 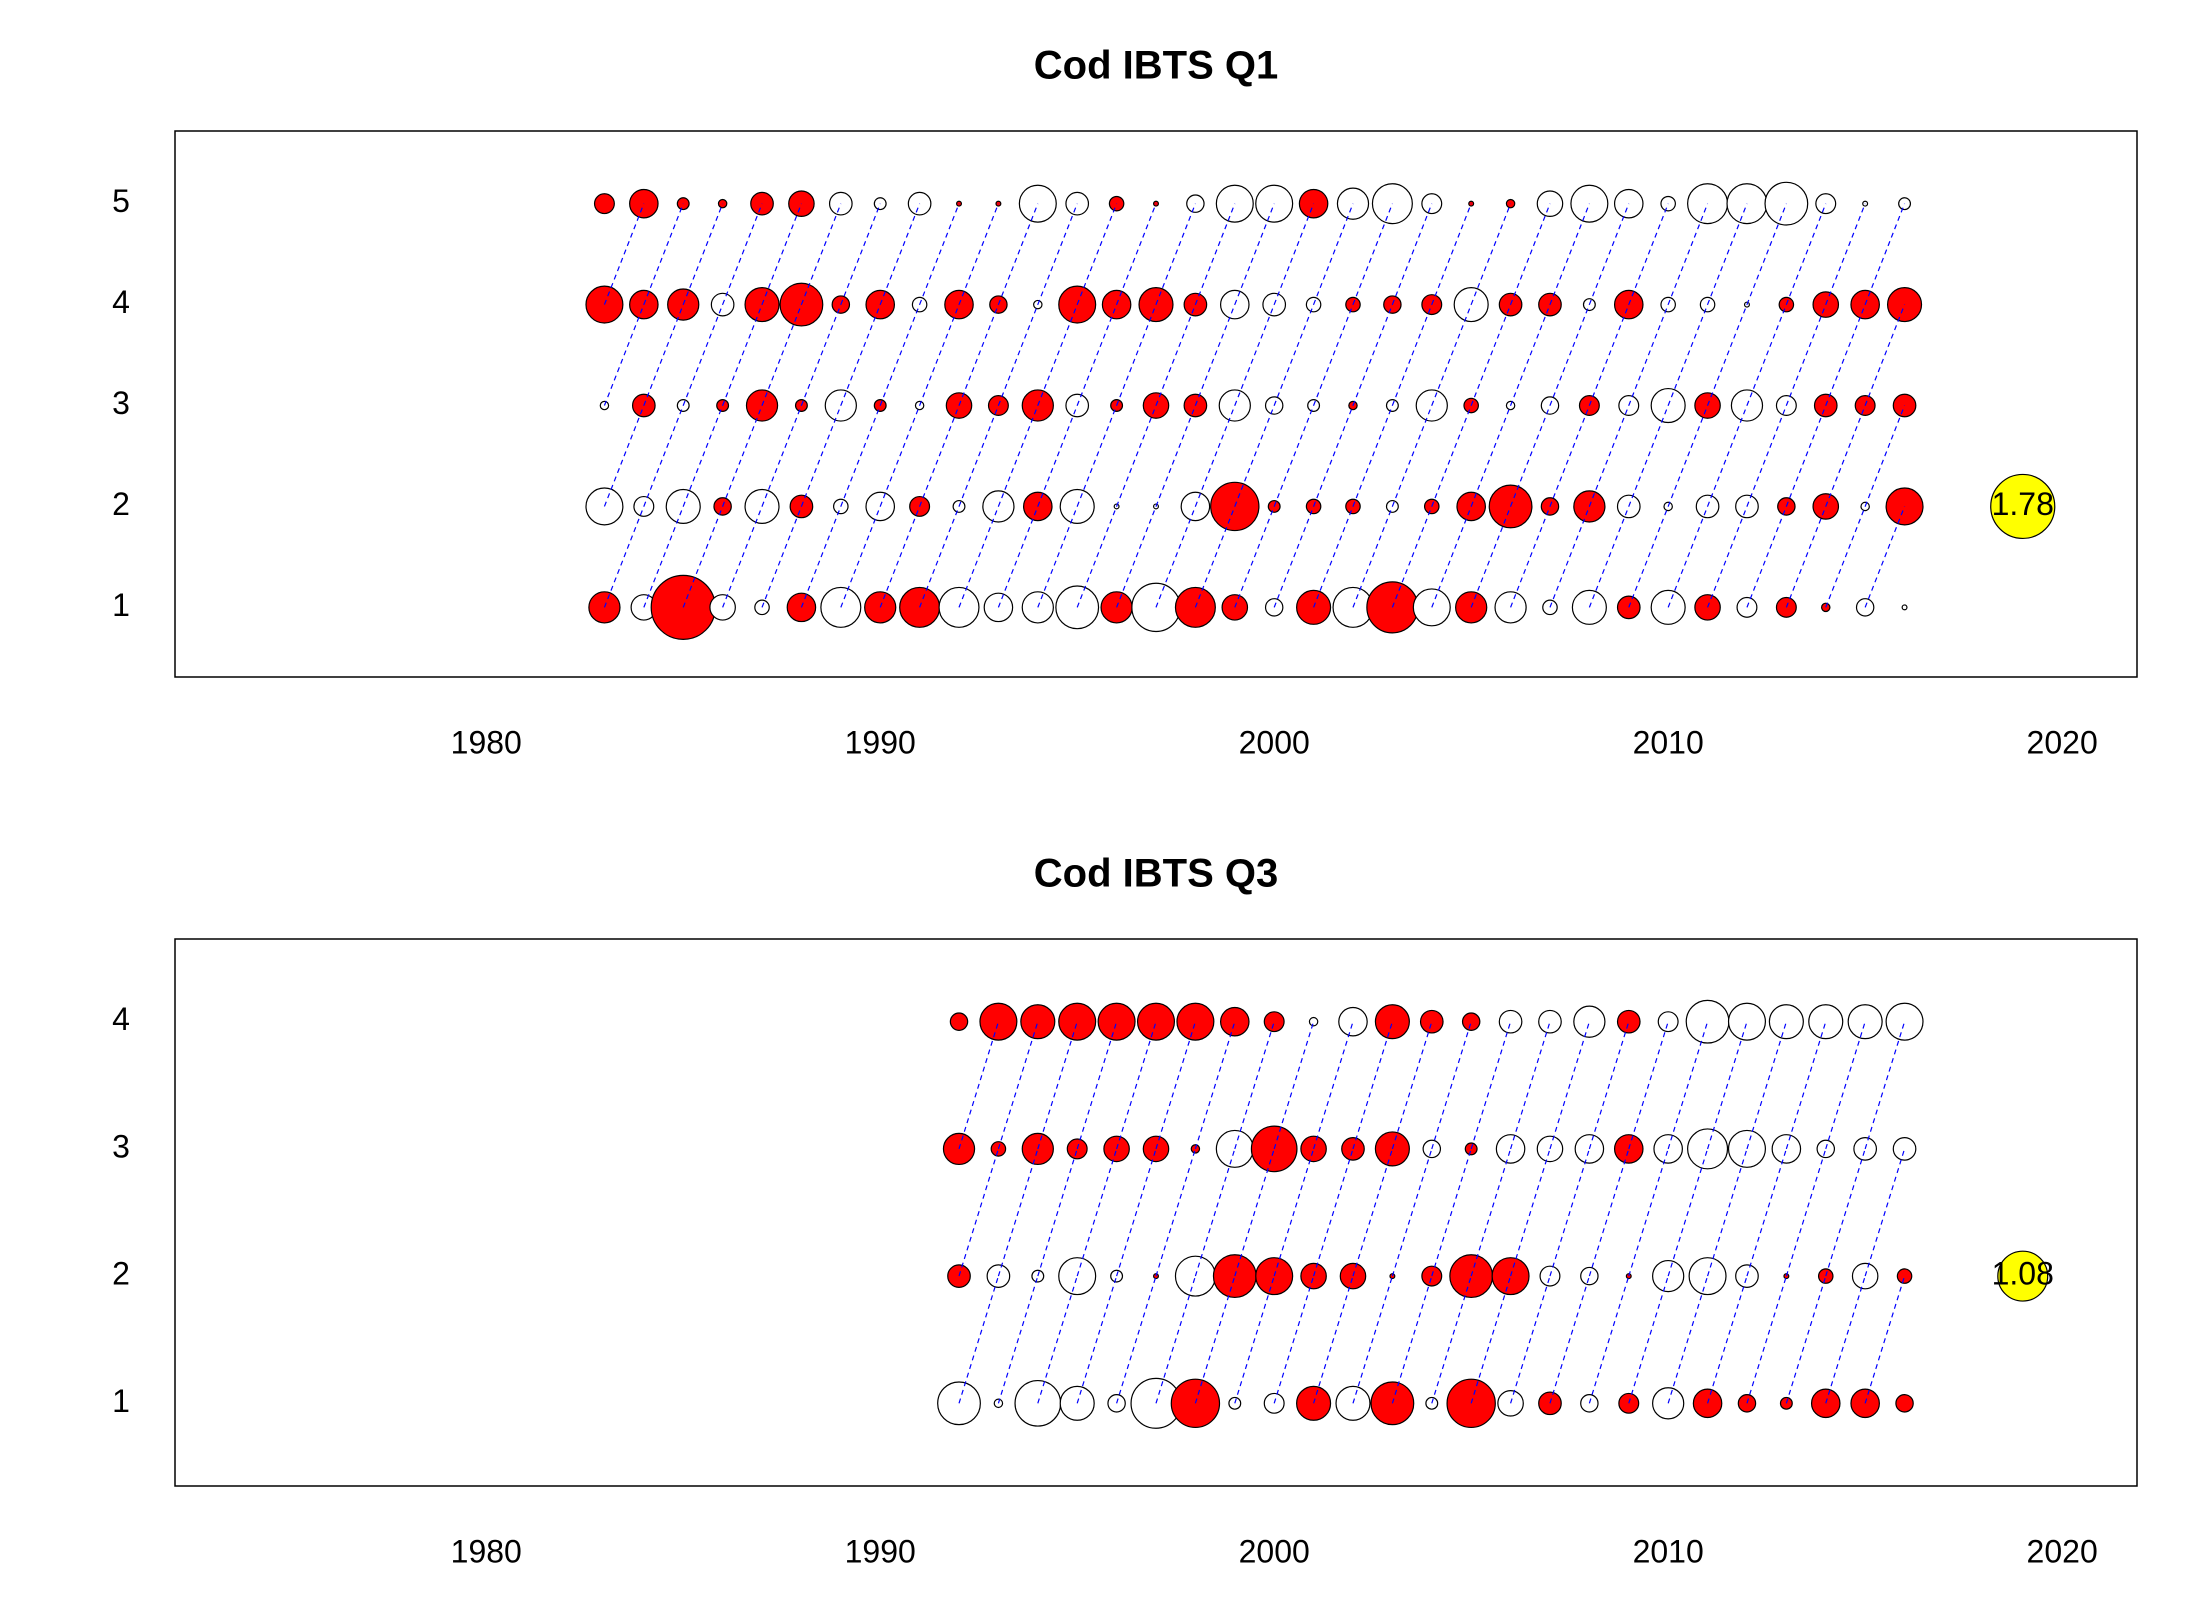 I want to click on y-tick-label: 5, so click(x=121, y=201).